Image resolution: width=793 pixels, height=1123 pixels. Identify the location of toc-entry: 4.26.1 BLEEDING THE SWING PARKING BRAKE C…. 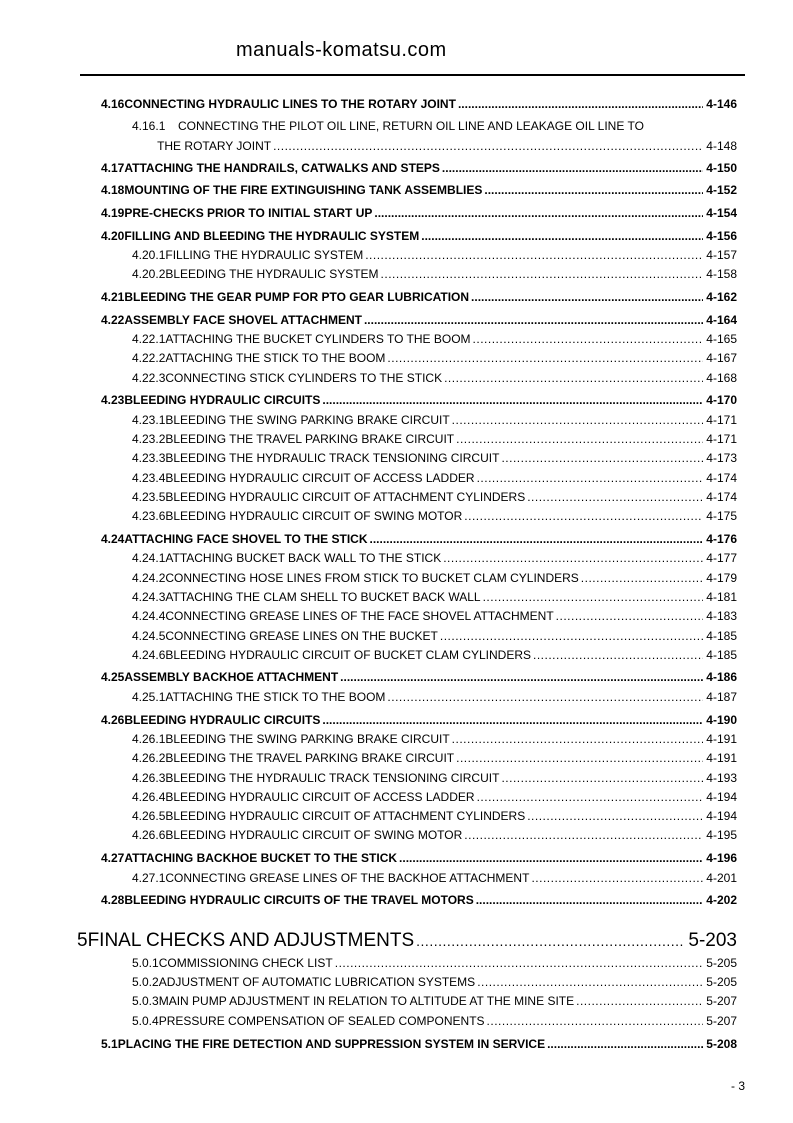
(434, 739).